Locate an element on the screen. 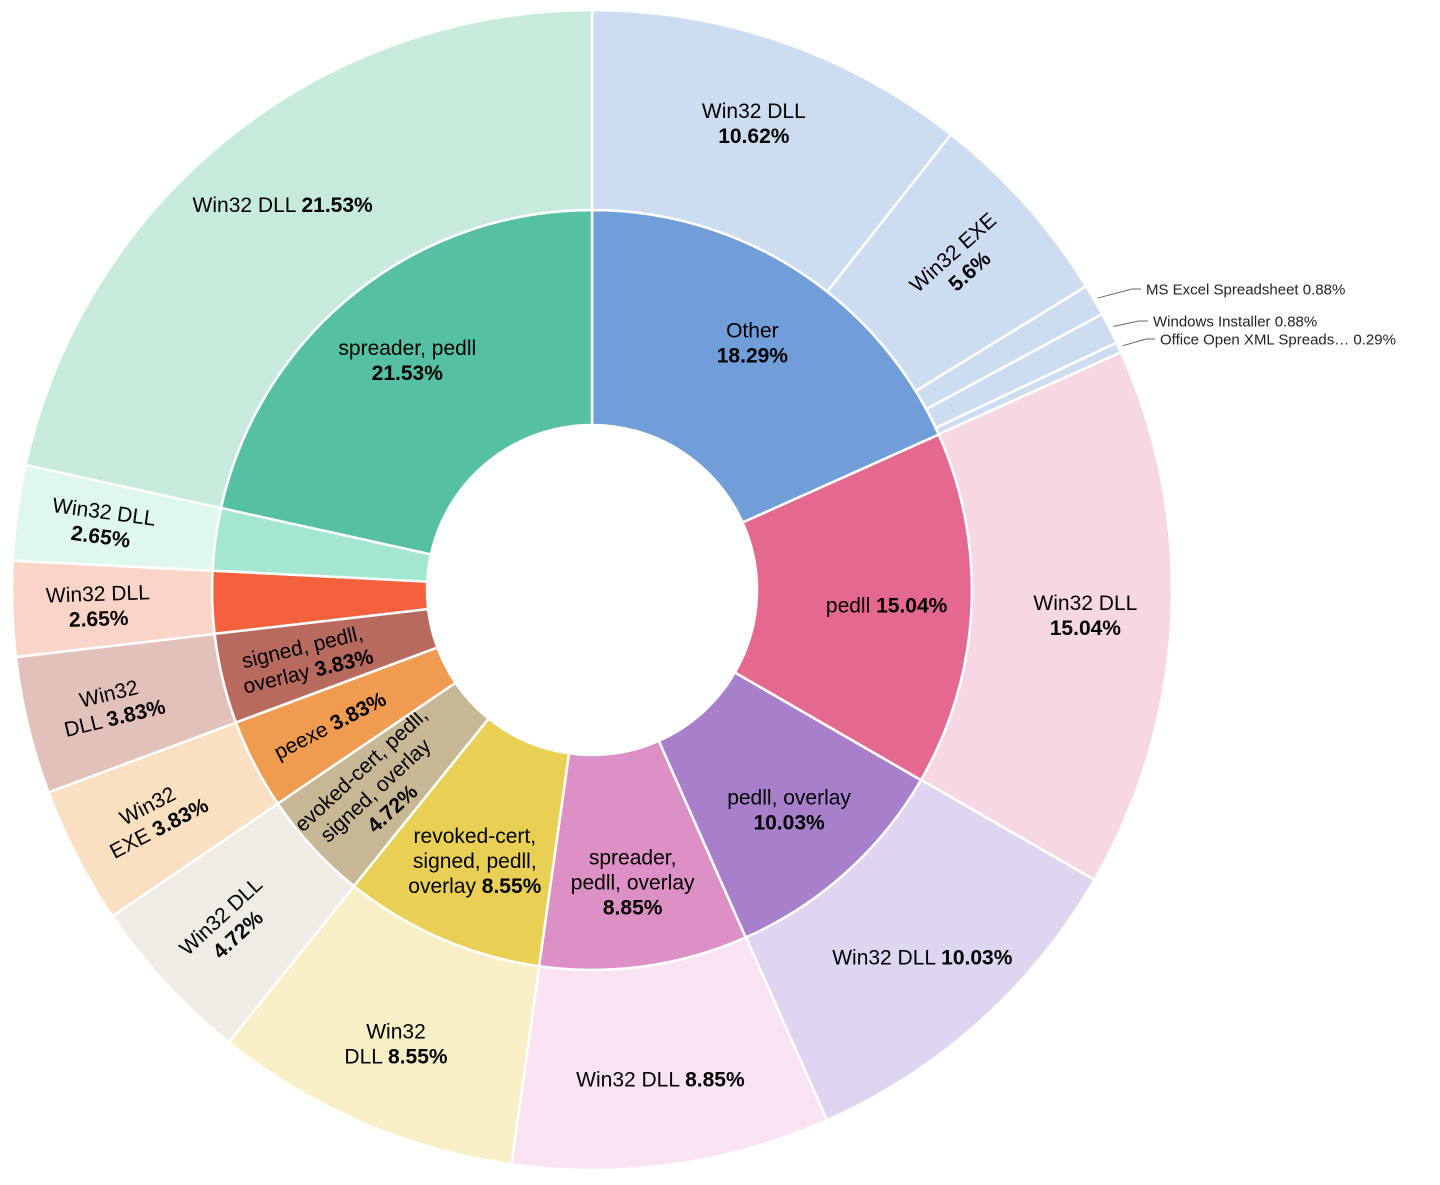  inner-segment-label: Other 18.29% is located at coordinates (753, 343).